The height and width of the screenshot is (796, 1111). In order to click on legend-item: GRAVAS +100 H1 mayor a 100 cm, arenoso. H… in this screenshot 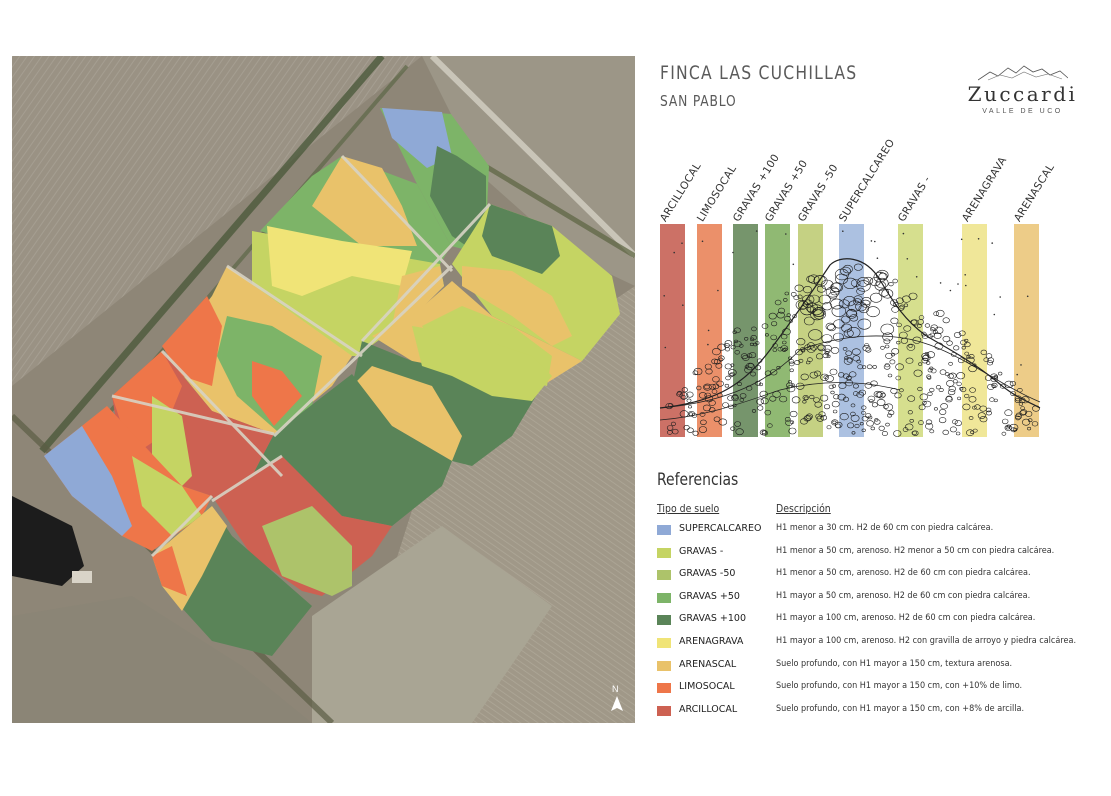, I will do `click(877, 624)`.